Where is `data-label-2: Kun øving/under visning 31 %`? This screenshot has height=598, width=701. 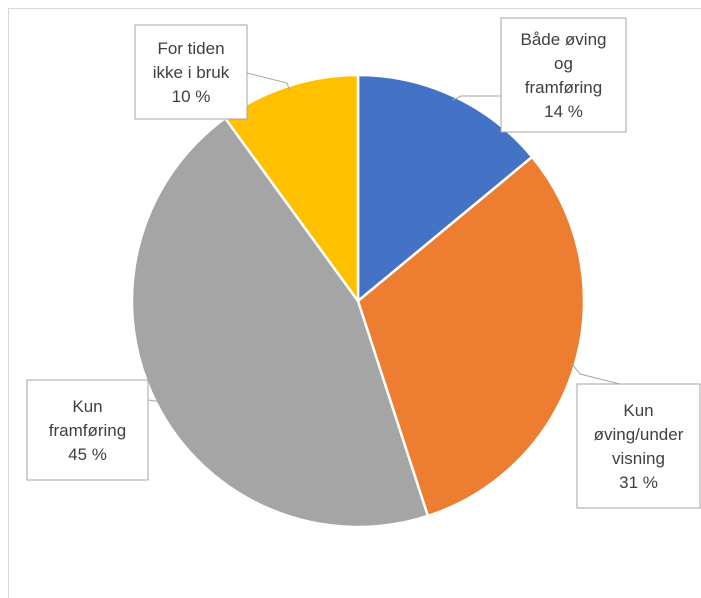 data-label-2: Kun øving/under visning 31 % is located at coordinates (638, 446).